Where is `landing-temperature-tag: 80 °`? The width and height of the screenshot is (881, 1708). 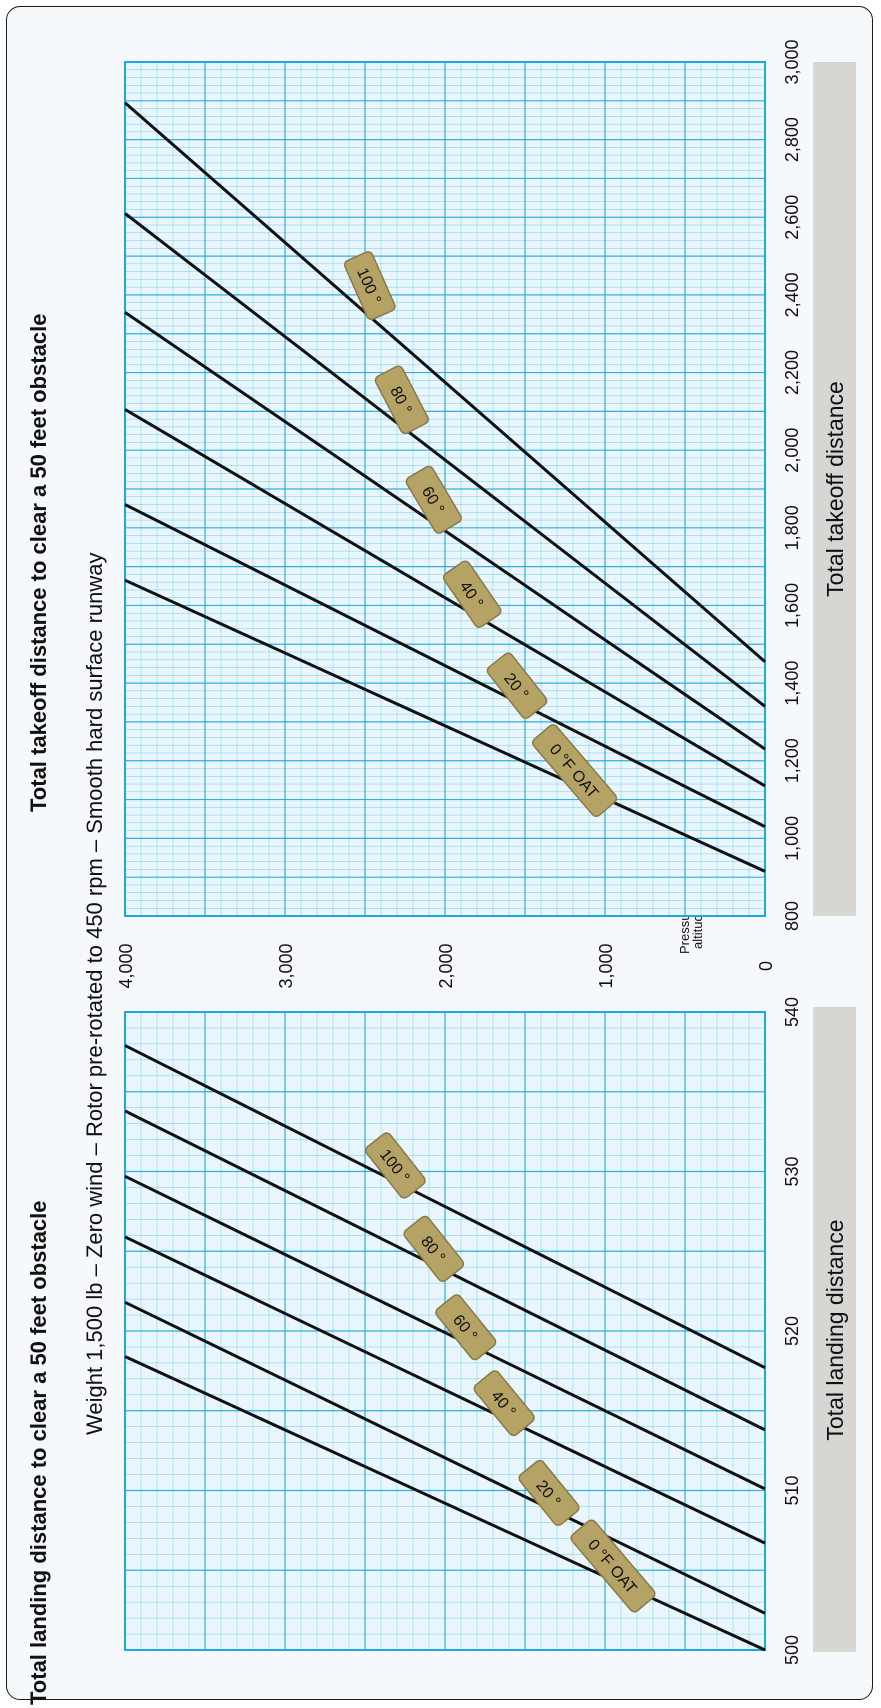 landing-temperature-tag: 80 ° is located at coordinates (434, 1248).